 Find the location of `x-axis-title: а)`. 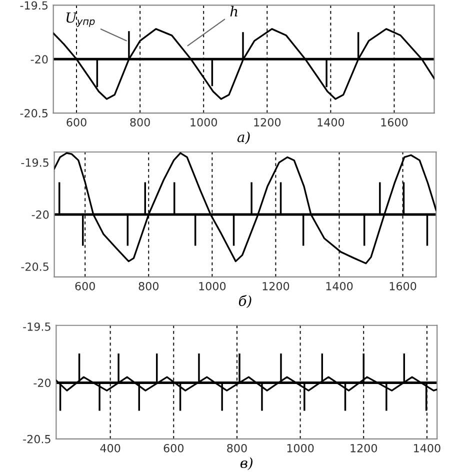

x-axis-title: а) is located at coordinates (243, 137).